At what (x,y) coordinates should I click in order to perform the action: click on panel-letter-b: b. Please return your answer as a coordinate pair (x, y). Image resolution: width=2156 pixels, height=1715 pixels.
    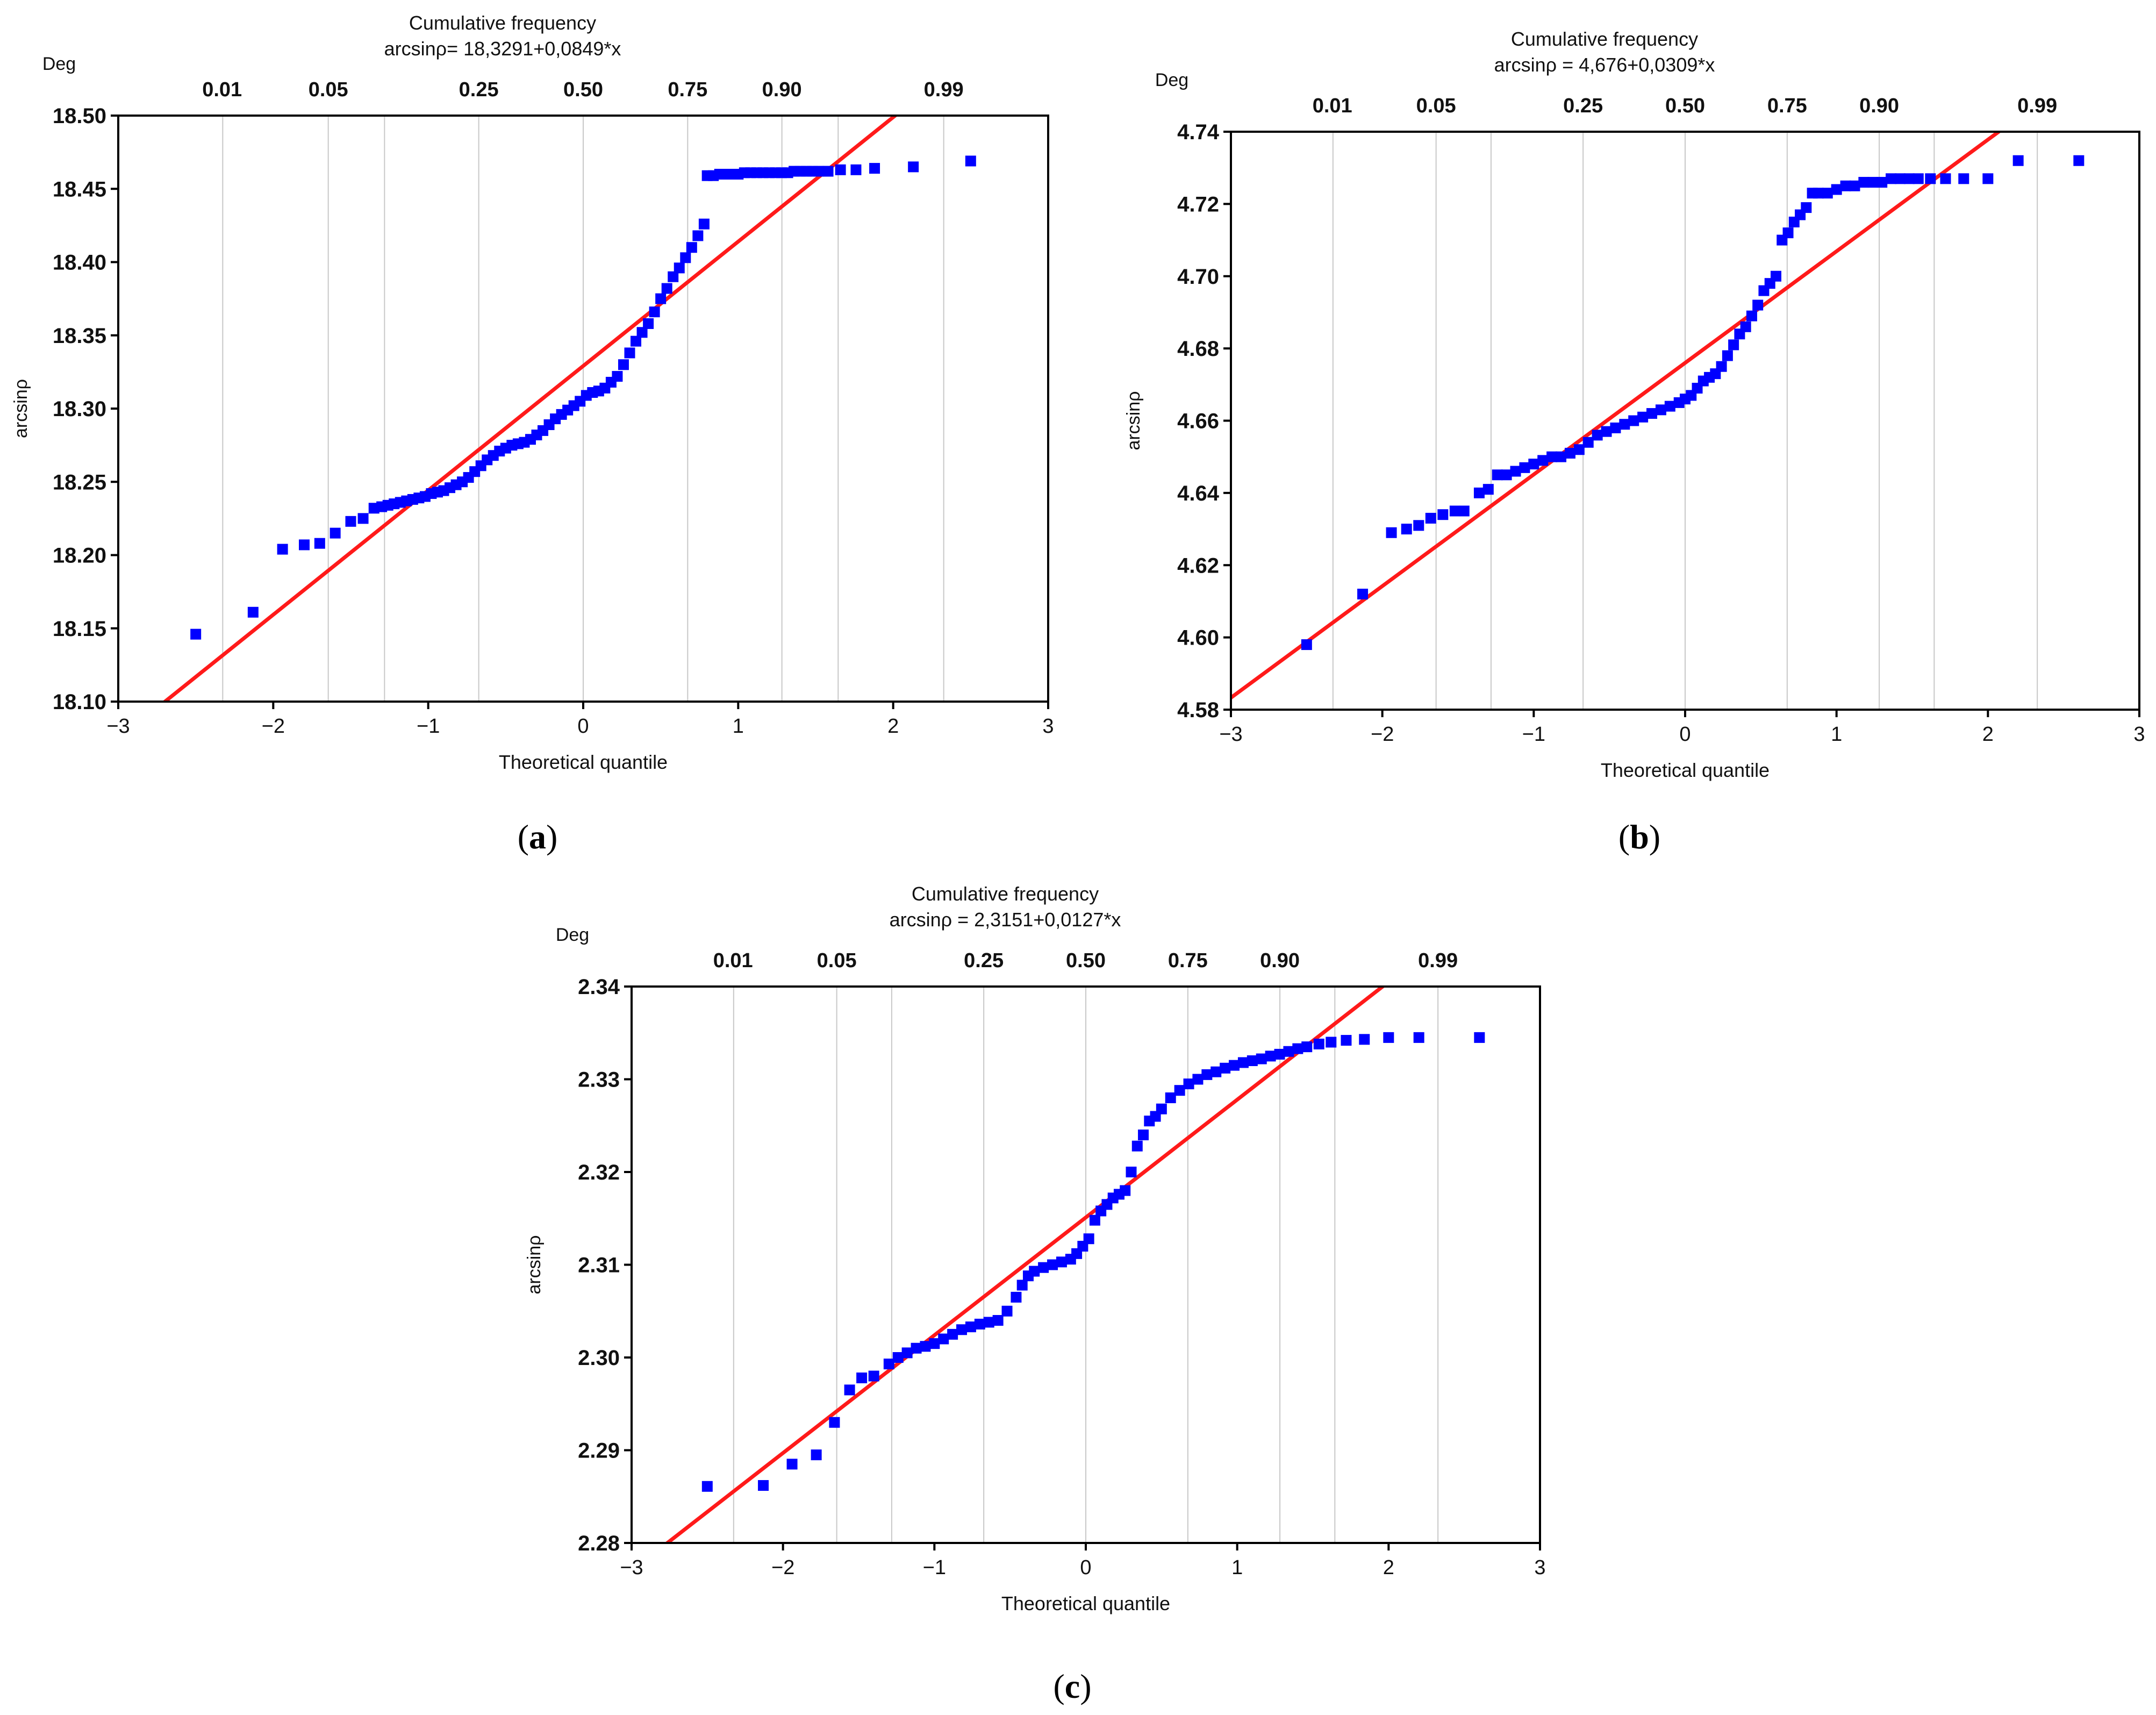
    Looking at the image, I should click on (1639, 837).